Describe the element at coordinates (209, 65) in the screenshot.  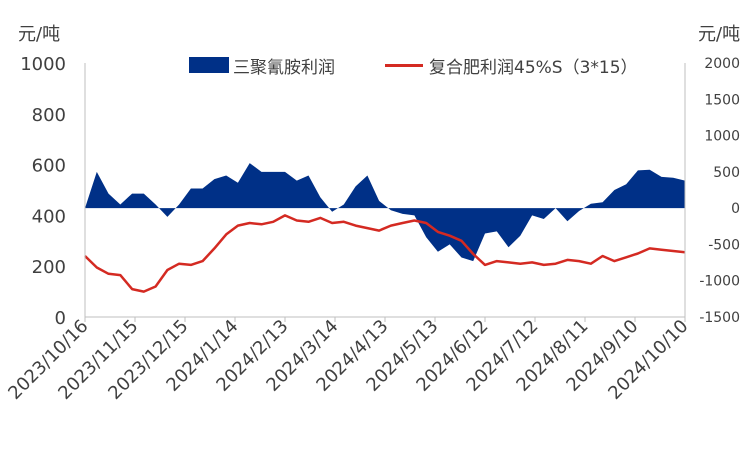
I see `legend-swatch-area` at that location.